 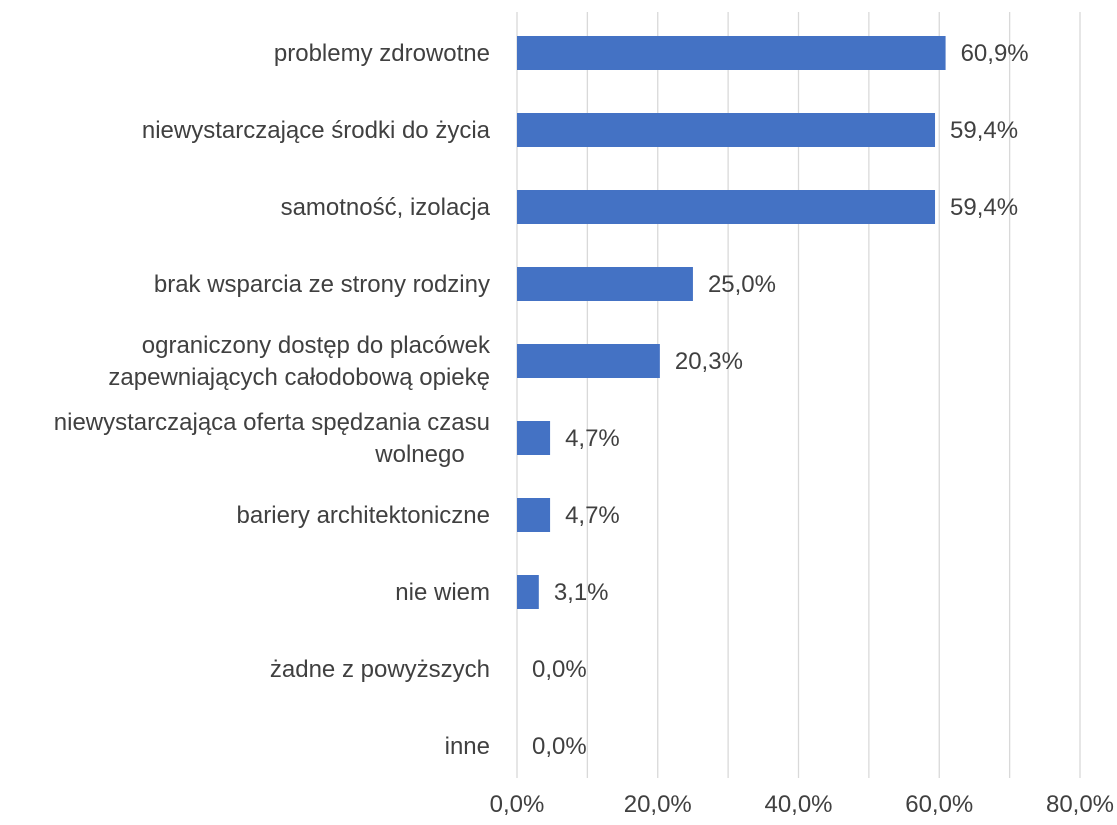 What do you see at coordinates (658, 804) in the screenshot?
I see `x-tick-label: 20,0%` at bounding box center [658, 804].